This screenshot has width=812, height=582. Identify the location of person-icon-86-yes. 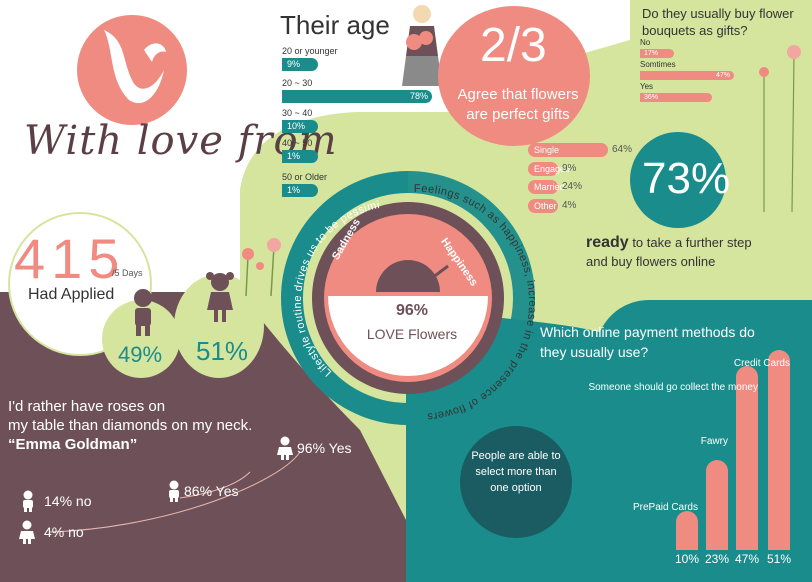
(174, 491).